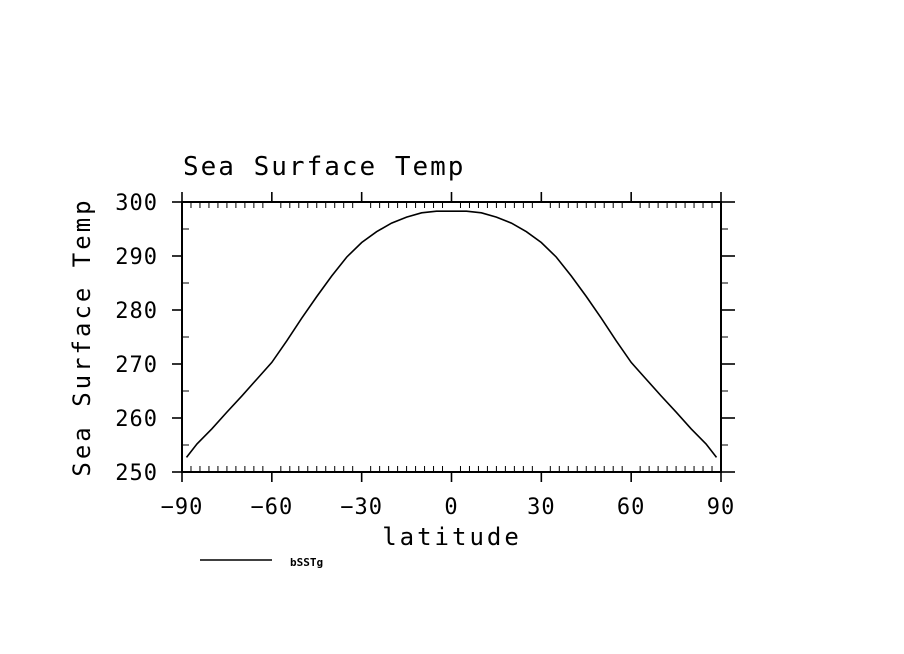 The image size is (904, 654). I want to click on x-tick-label: 30, so click(541, 507).